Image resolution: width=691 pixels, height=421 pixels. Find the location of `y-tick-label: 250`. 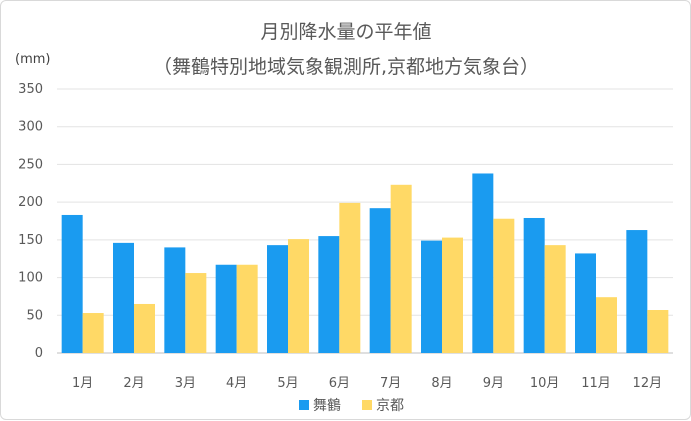

y-tick-label: 250 is located at coordinates (30, 164).